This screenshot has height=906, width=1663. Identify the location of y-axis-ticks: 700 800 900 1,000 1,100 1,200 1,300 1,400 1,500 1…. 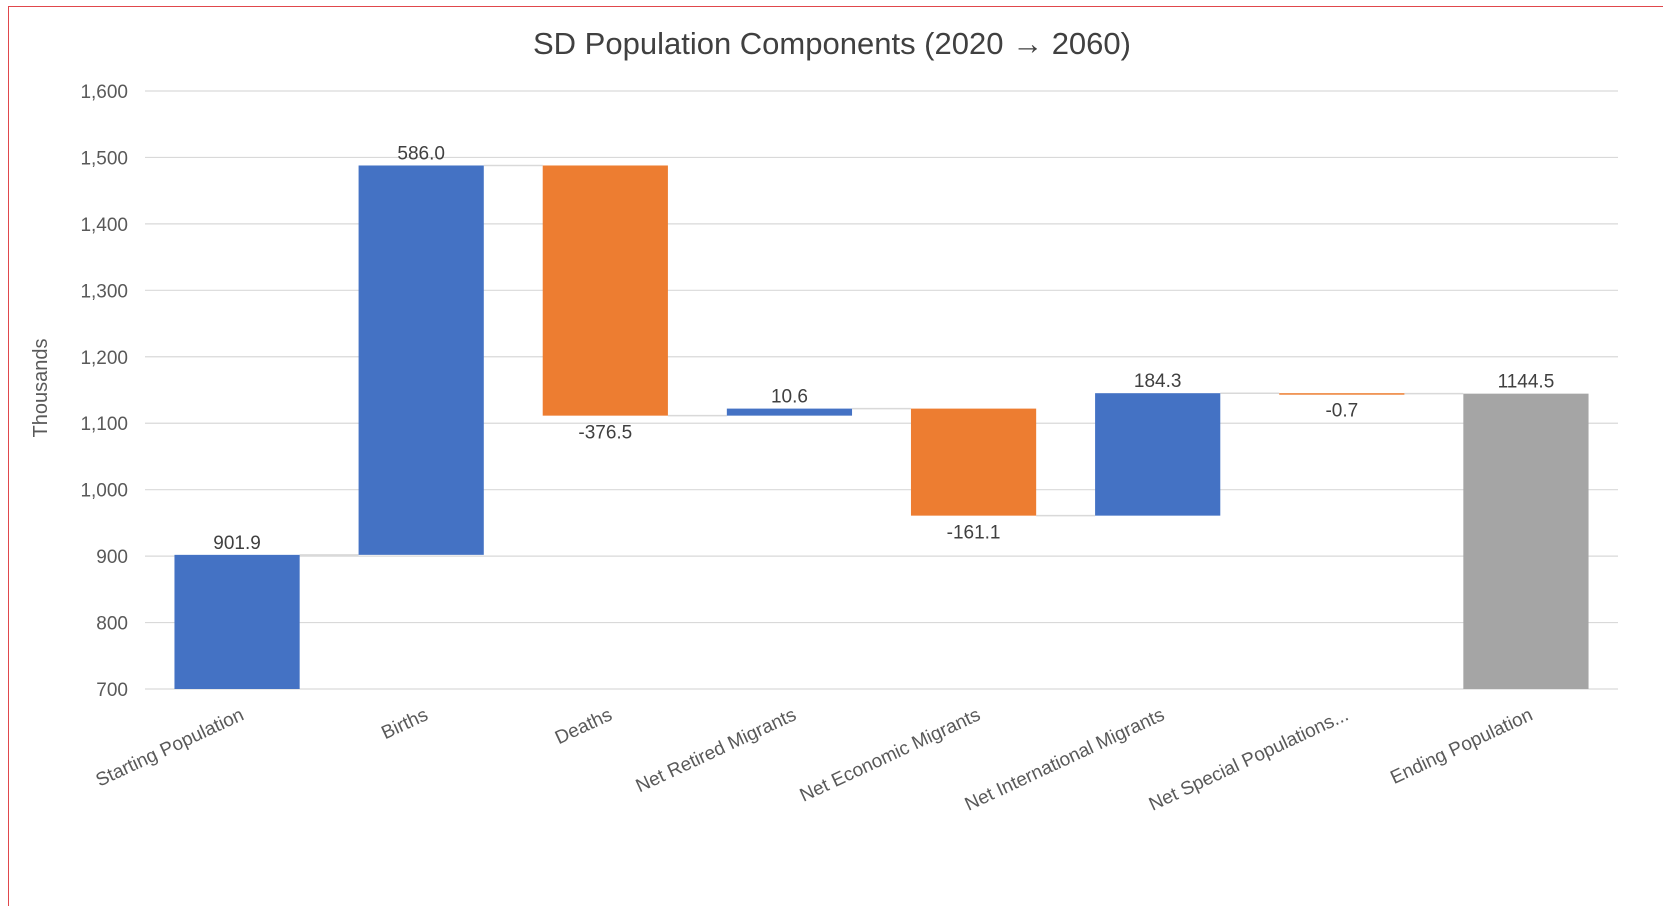
(104, 391).